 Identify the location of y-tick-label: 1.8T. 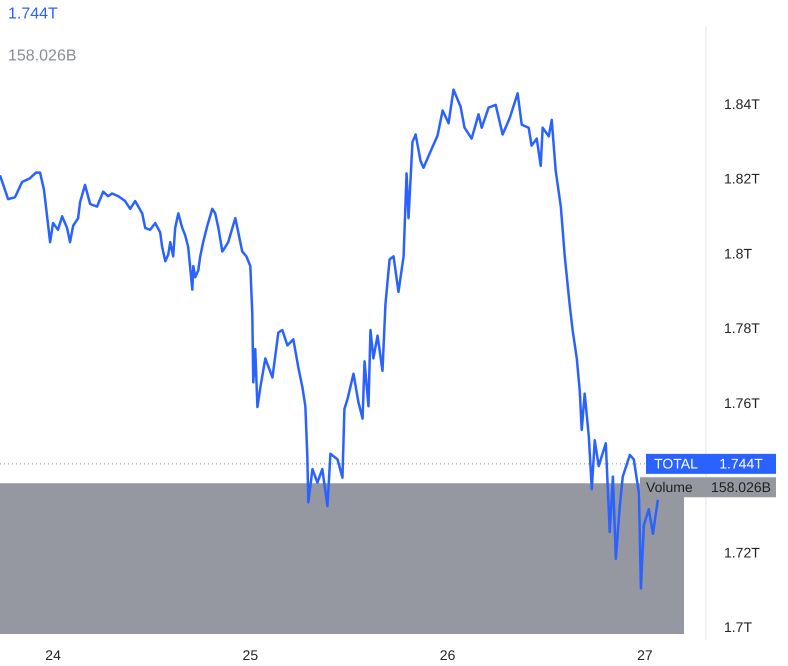
(738, 253).